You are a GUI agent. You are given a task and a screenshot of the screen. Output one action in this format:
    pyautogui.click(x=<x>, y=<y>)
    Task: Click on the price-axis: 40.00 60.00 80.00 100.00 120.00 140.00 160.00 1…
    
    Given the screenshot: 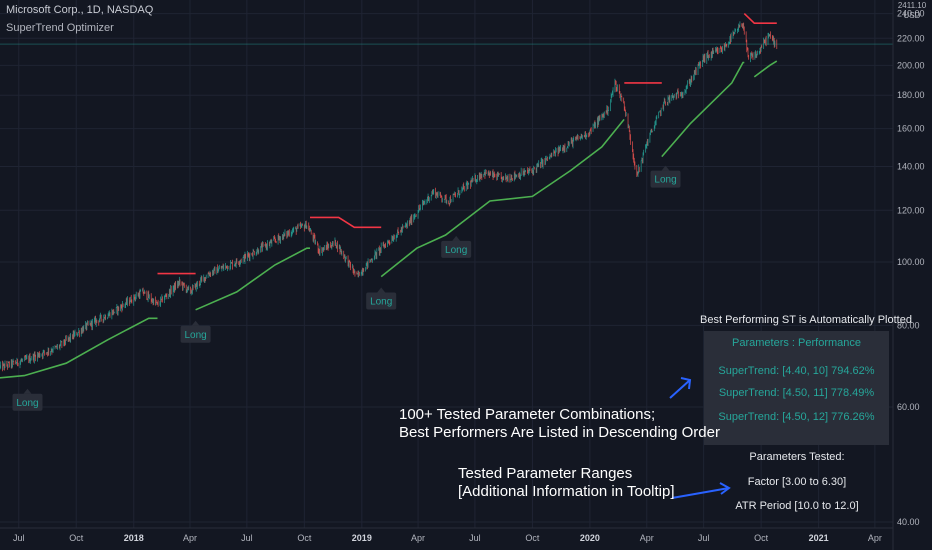 What is the action you would take?
    pyautogui.click(x=911, y=268)
    